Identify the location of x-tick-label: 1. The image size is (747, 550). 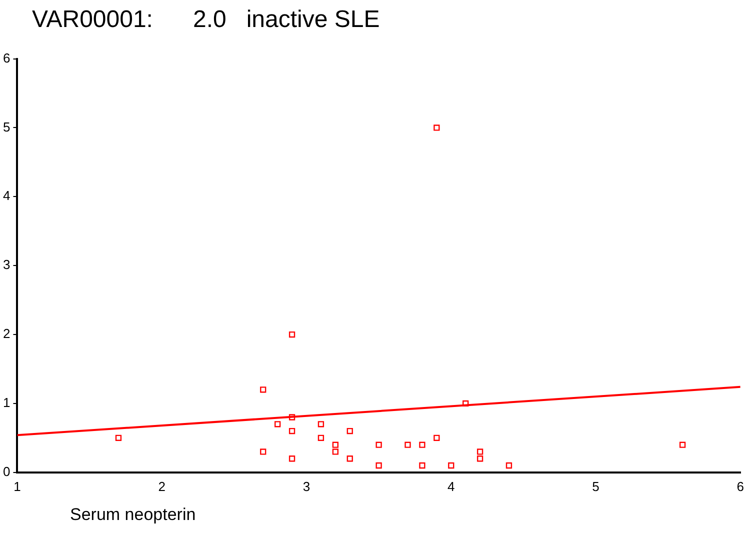
(17, 486).